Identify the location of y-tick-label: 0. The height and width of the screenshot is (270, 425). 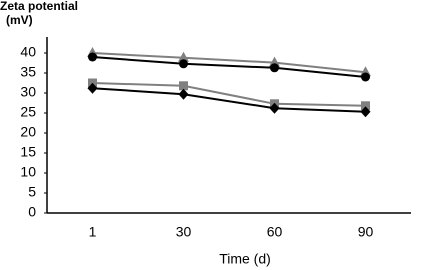
(32, 212).